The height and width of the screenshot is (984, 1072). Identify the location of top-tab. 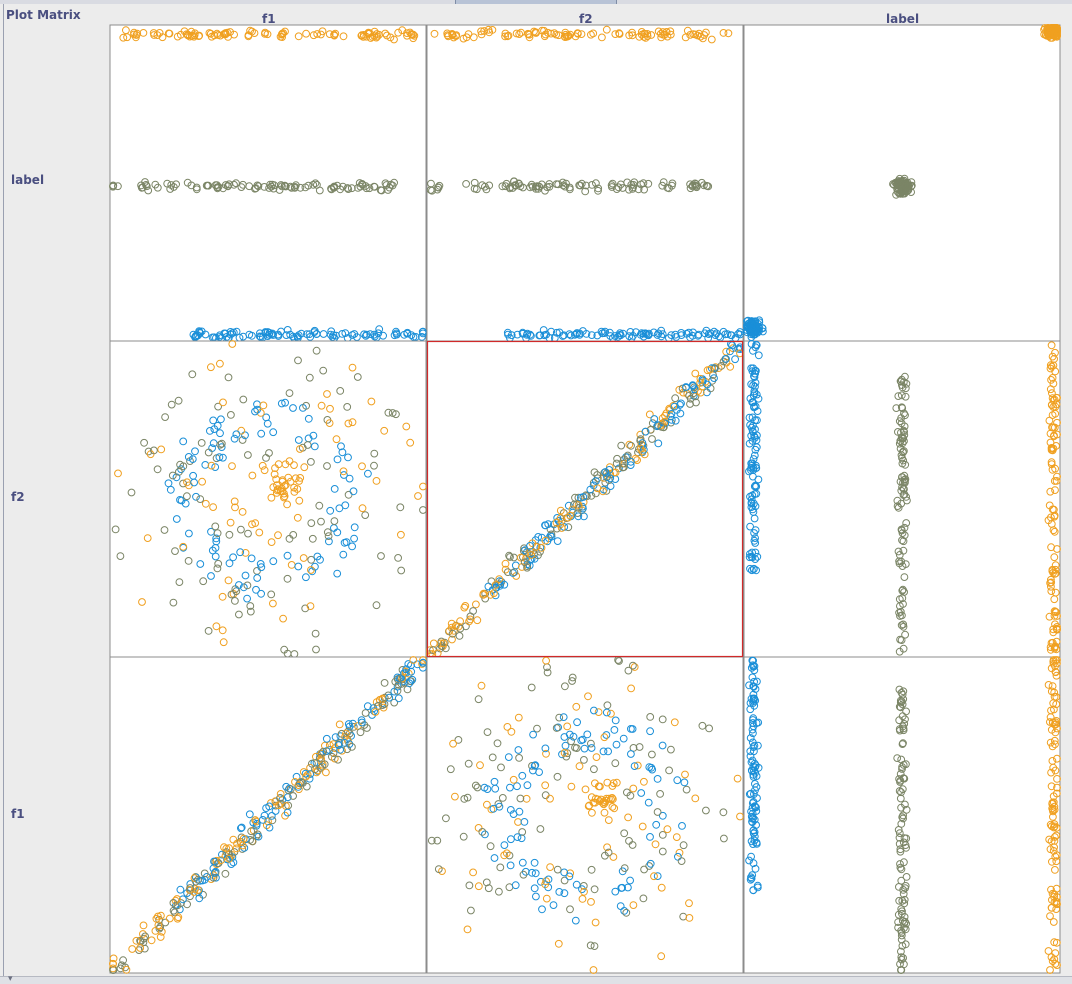
(536, 2).